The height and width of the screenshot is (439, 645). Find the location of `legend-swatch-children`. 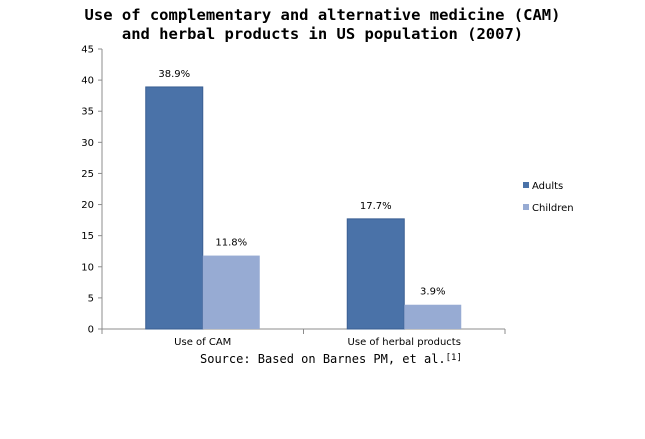

legend-swatch-children is located at coordinates (526, 207).